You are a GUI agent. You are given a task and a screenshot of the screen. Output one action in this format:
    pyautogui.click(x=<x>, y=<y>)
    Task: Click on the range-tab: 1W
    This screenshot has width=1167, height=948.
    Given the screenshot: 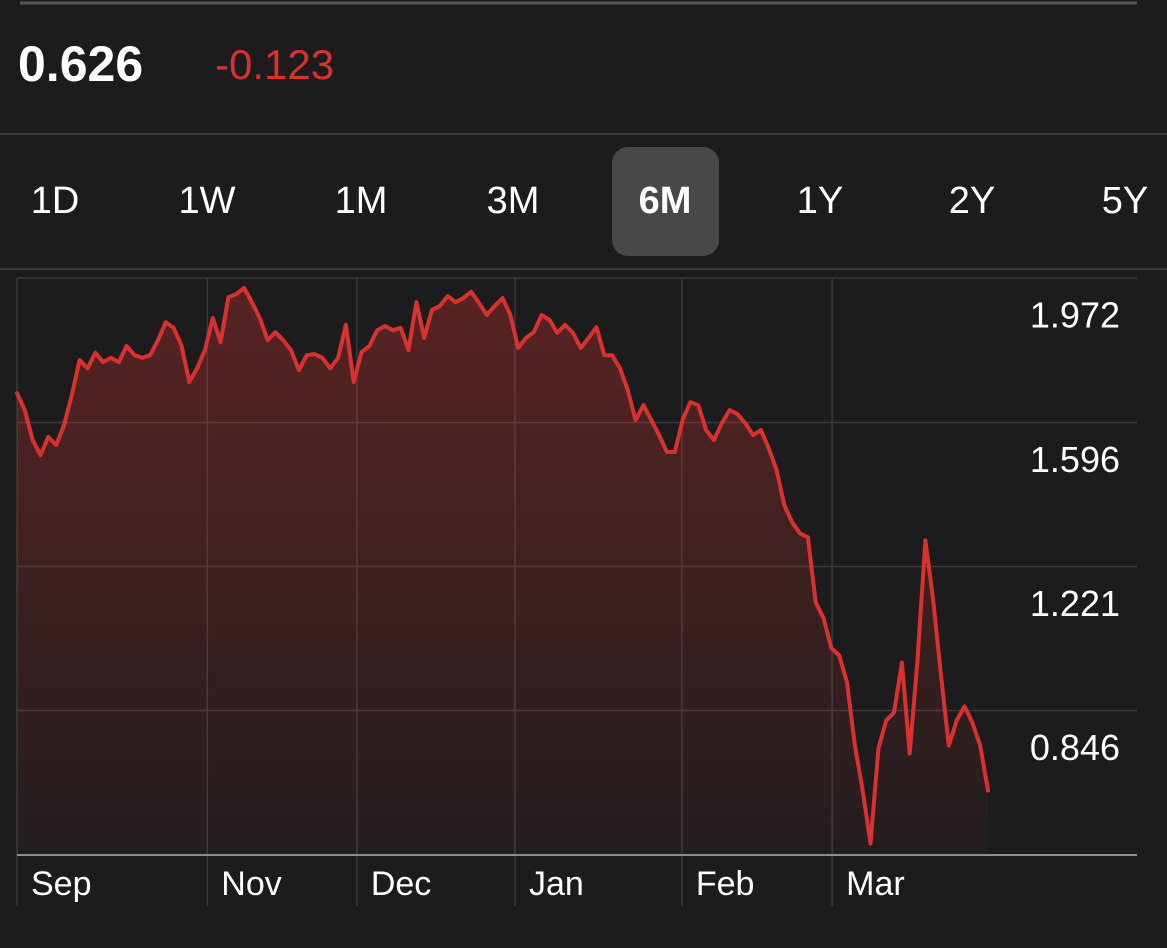 What is the action you would take?
    pyautogui.click(x=207, y=201)
    